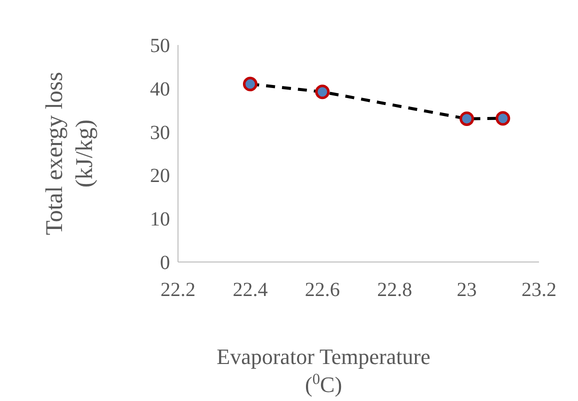 This screenshot has height=401, width=578. Describe the element at coordinates (160, 176) in the screenshot. I see `y-tick-label: 20` at that location.